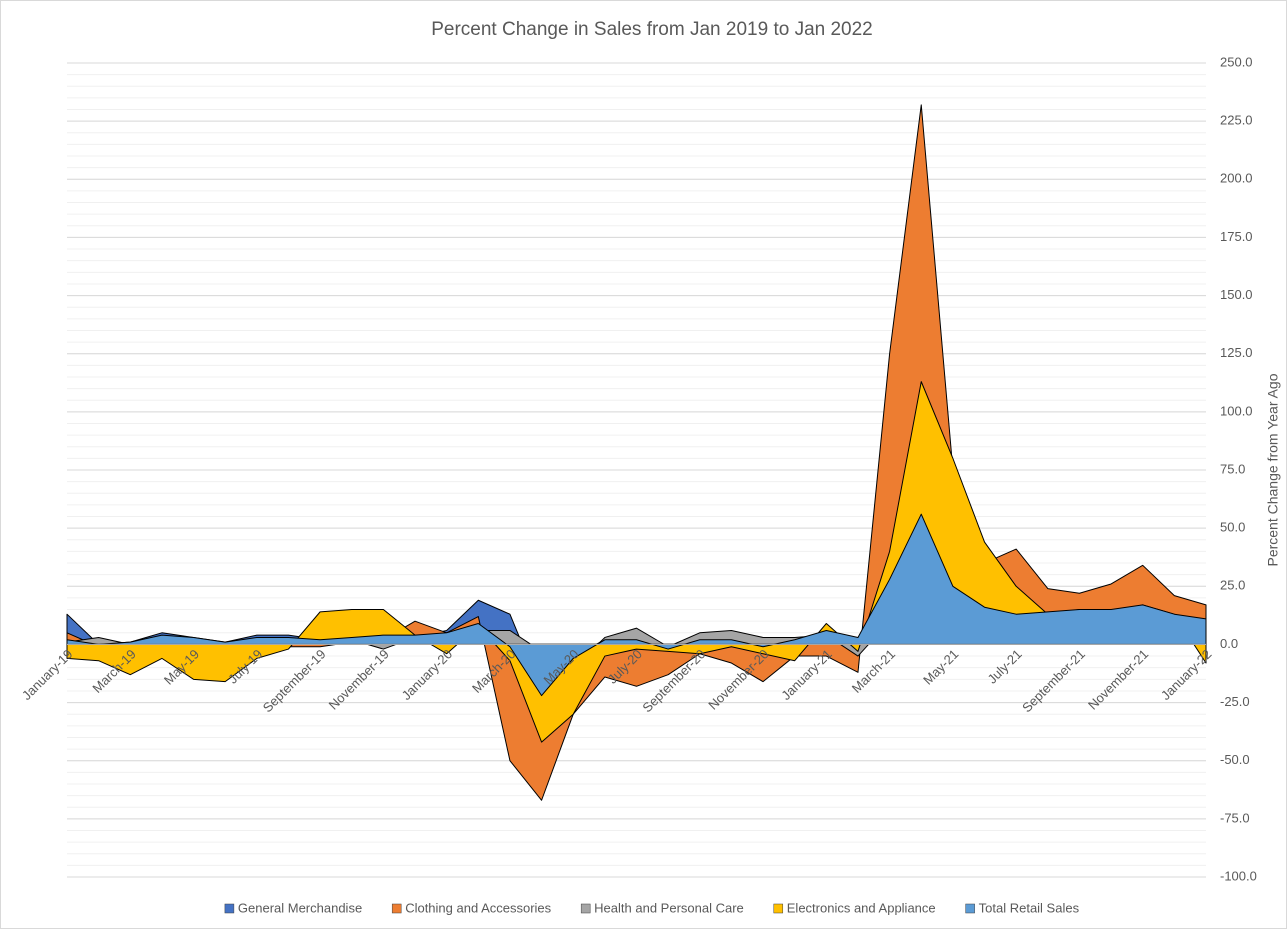 This screenshot has height=929, width=1287. Describe the element at coordinates (1235, 759) in the screenshot. I see `y-tick-label: -50.0` at that location.